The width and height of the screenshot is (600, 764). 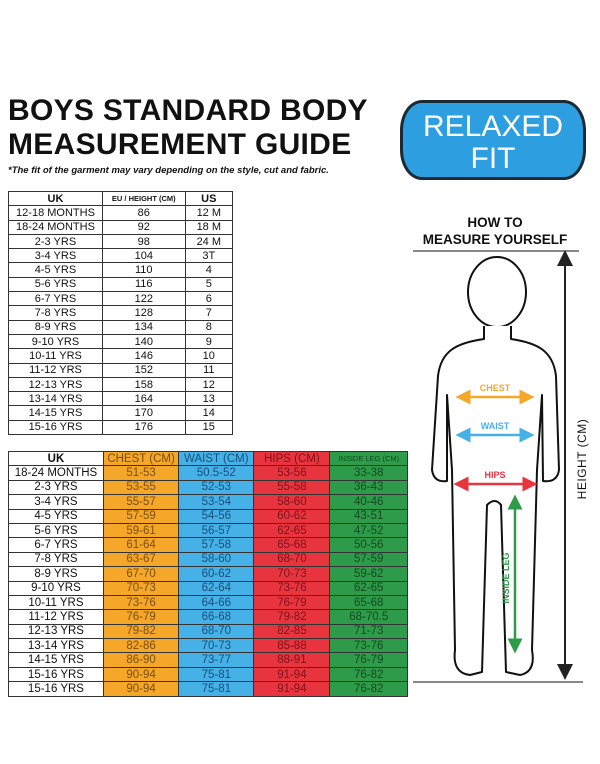 I want to click on table-cell: 79-82, so click(x=292, y=617).